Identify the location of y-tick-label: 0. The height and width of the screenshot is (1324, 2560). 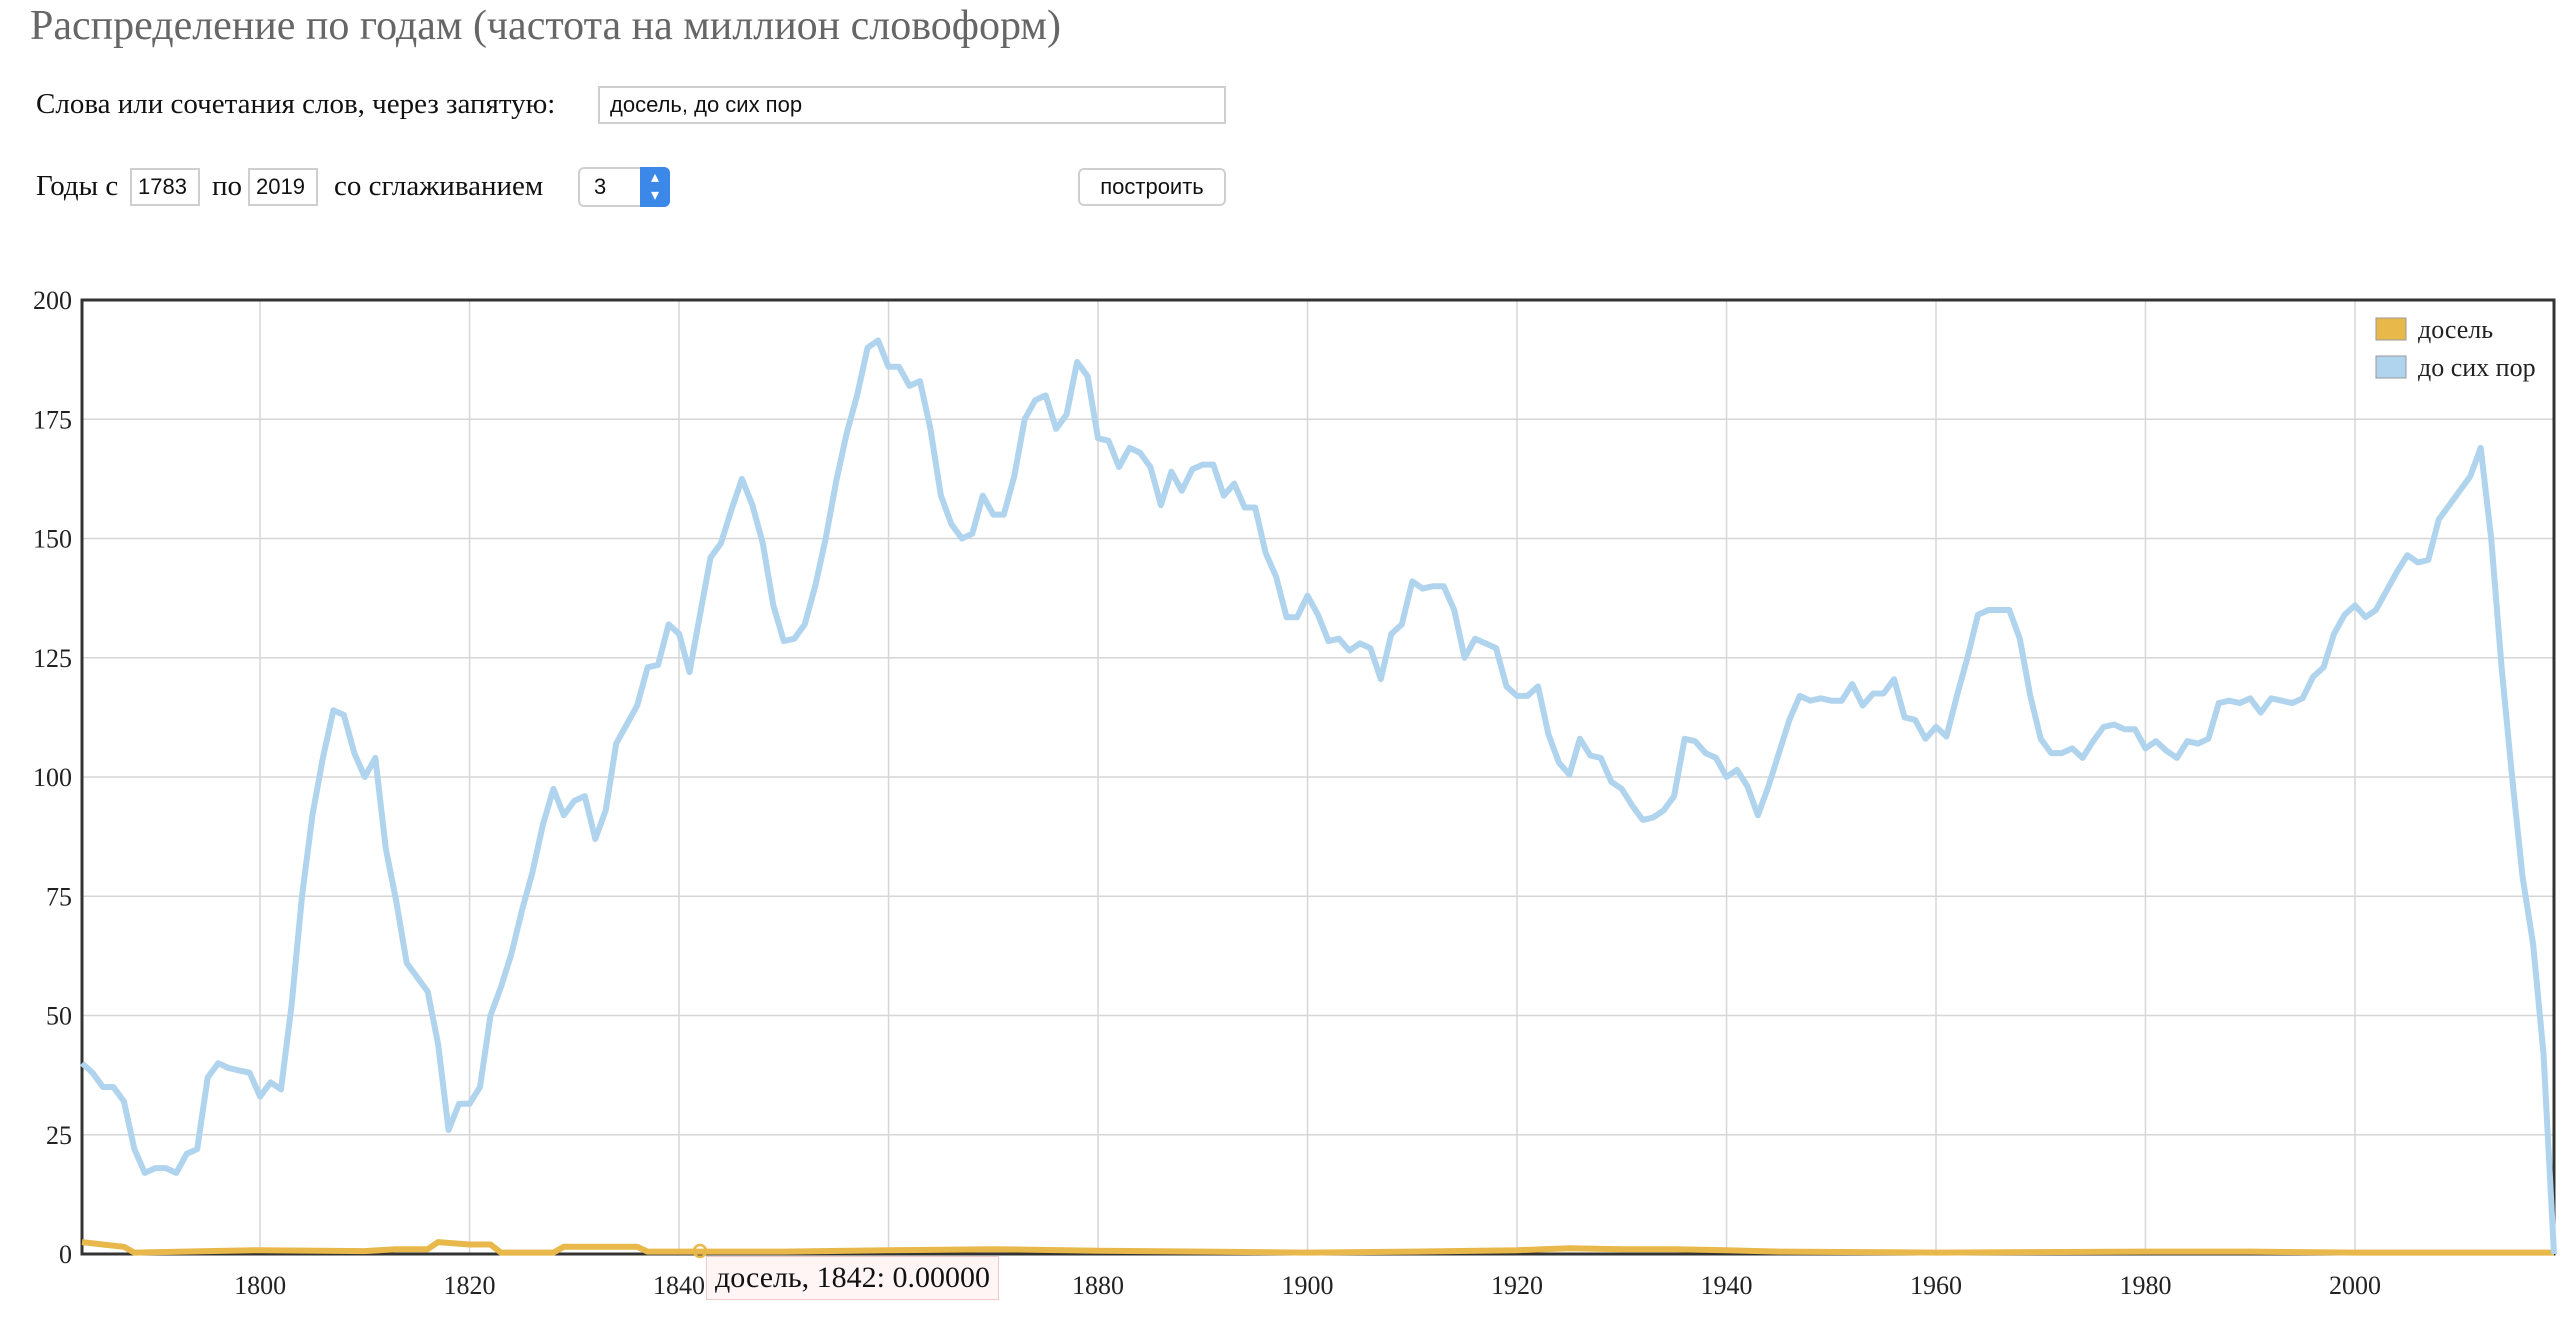
(65, 1254).